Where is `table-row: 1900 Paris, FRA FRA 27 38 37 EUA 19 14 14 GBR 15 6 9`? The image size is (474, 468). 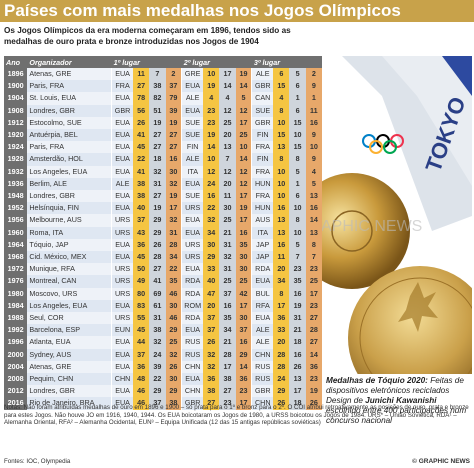
table-row: 1900 Paris, FRA FRA 27 38 37 EUA 19 14 14 GBR 15 6 9 is located at coordinates (163, 86).